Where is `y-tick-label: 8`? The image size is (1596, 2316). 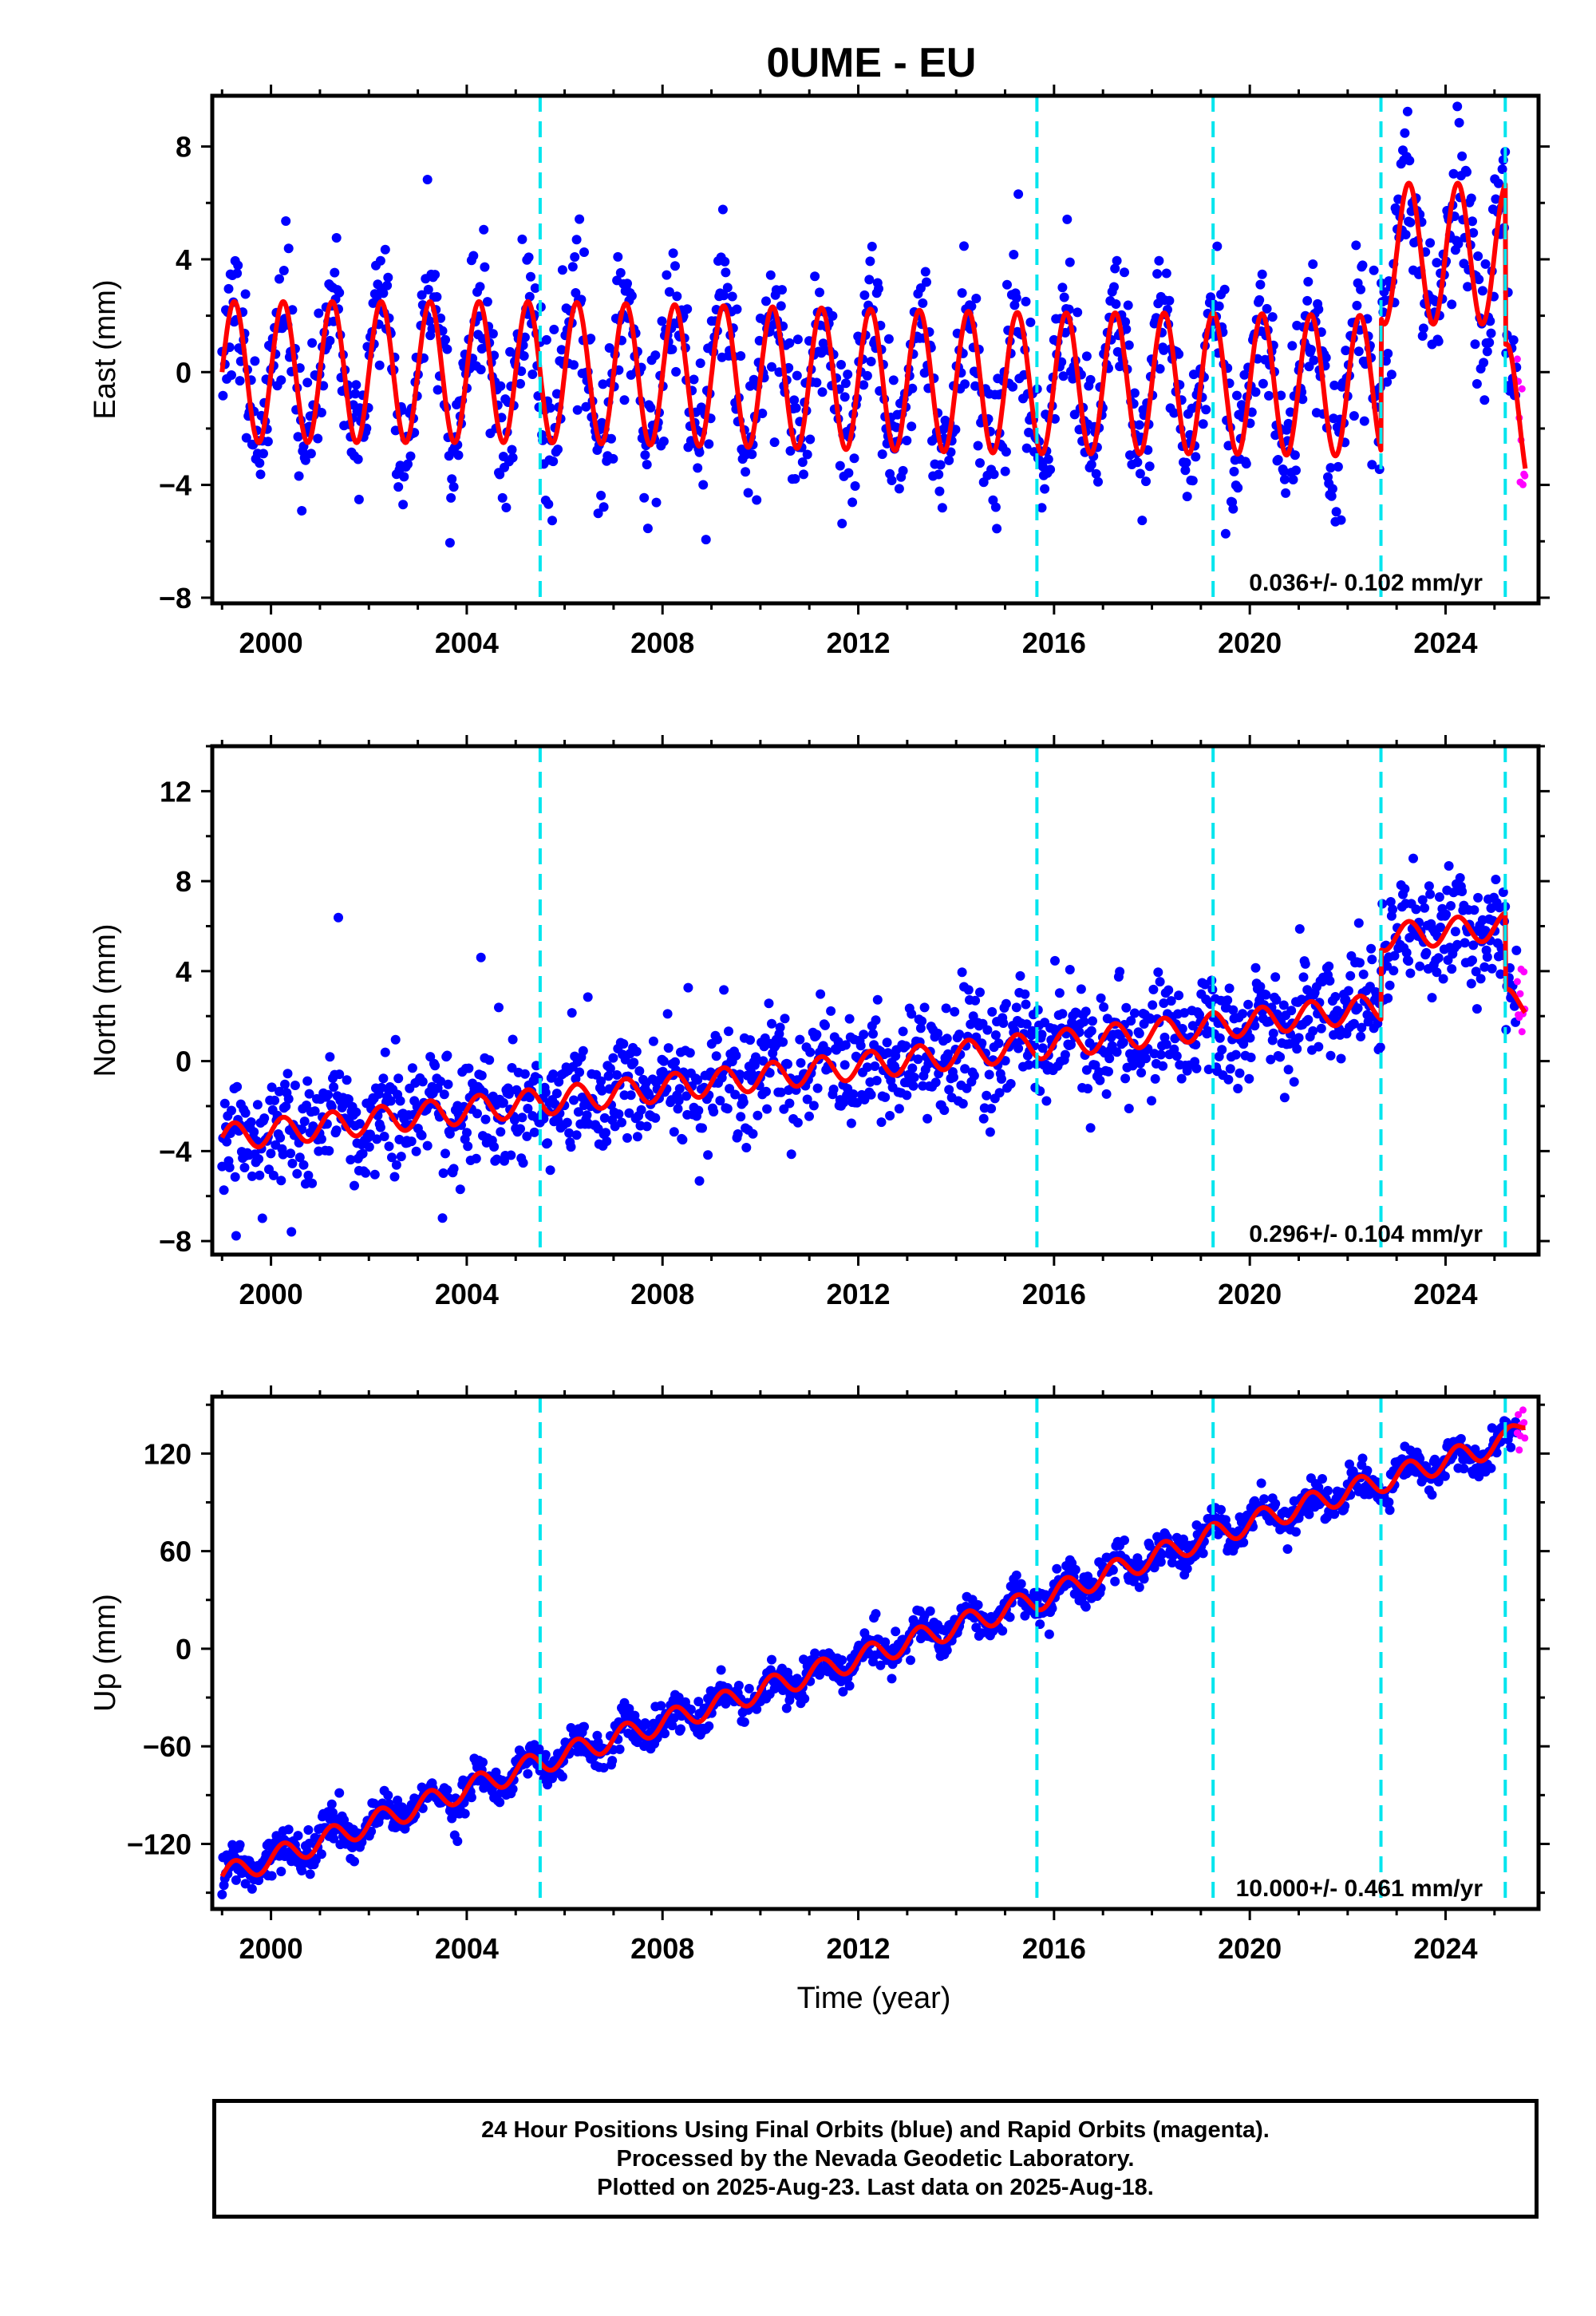 y-tick-label: 8 is located at coordinates (184, 881).